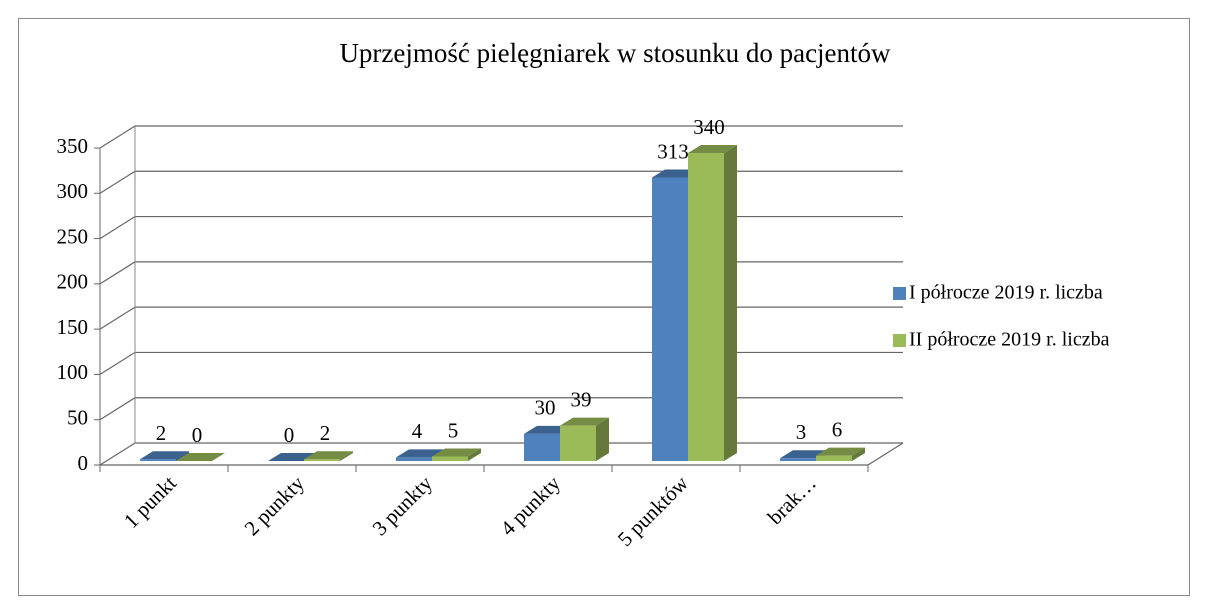  What do you see at coordinates (73, 146) in the screenshot?
I see `y-tick-label: 350` at bounding box center [73, 146].